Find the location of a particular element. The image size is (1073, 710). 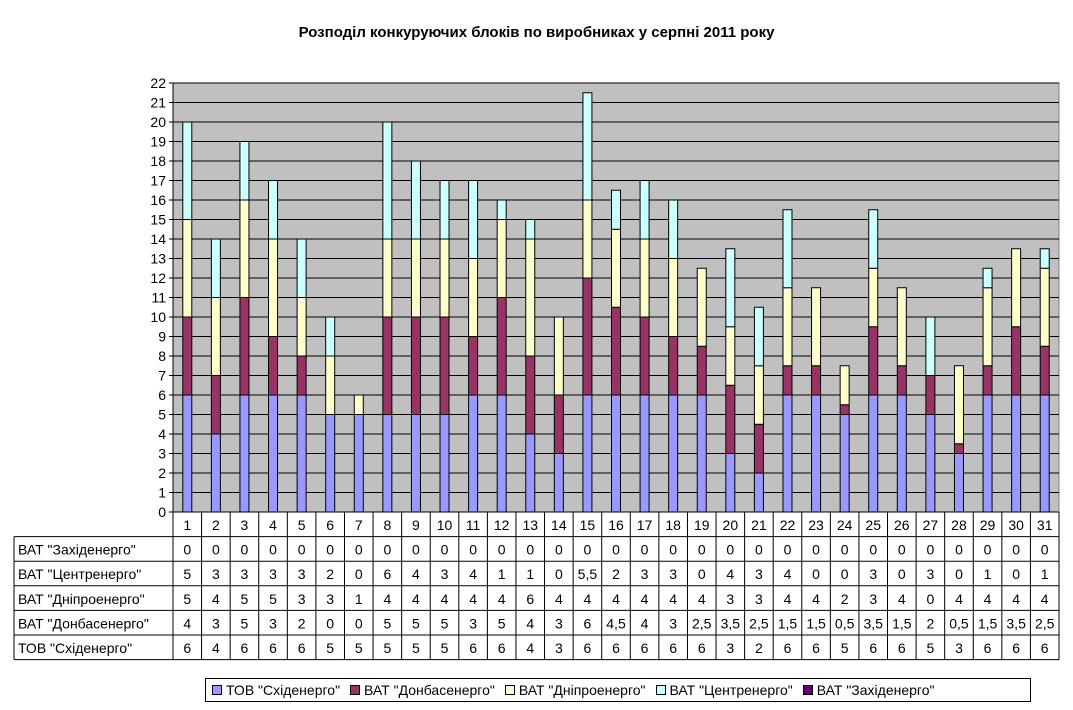

x-category-label: 28 is located at coordinates (959, 525).